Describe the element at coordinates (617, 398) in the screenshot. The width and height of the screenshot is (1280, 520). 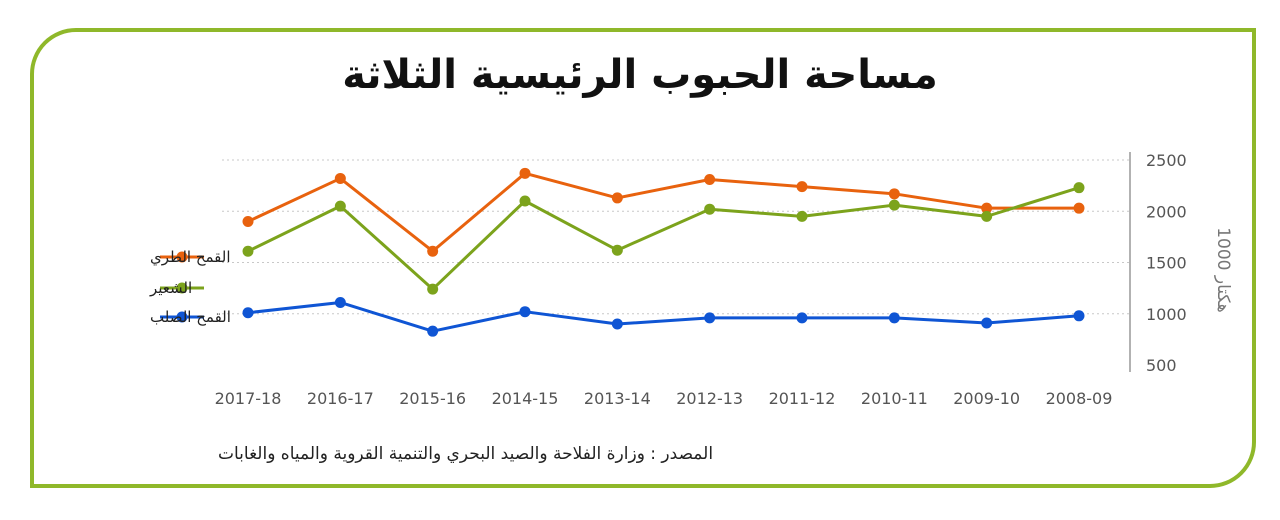
I see `x-tick-label: 2013-14` at that location.